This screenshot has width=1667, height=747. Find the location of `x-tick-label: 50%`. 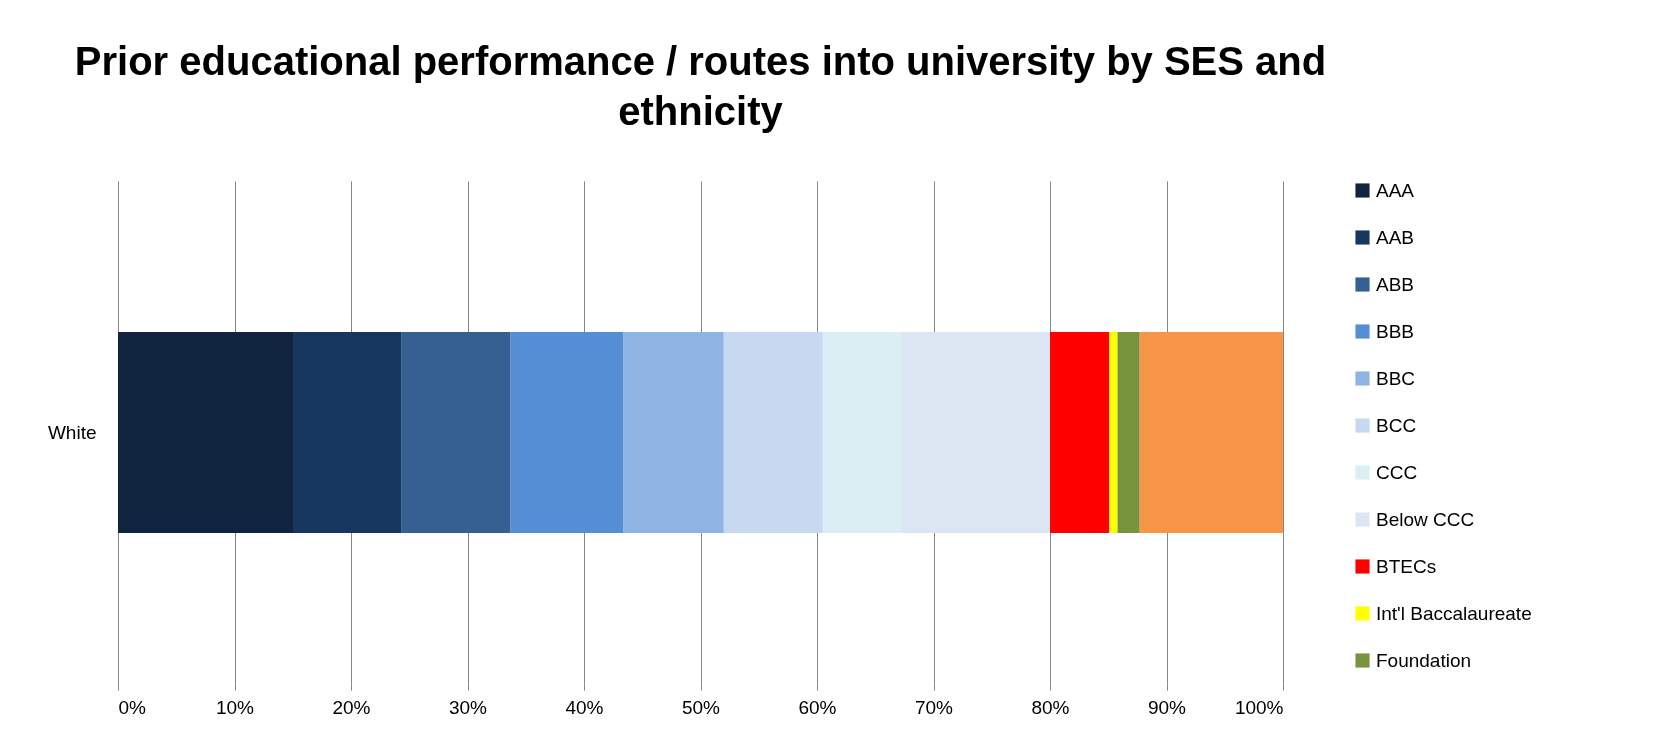

x-tick-label: 50% is located at coordinates (701, 707).